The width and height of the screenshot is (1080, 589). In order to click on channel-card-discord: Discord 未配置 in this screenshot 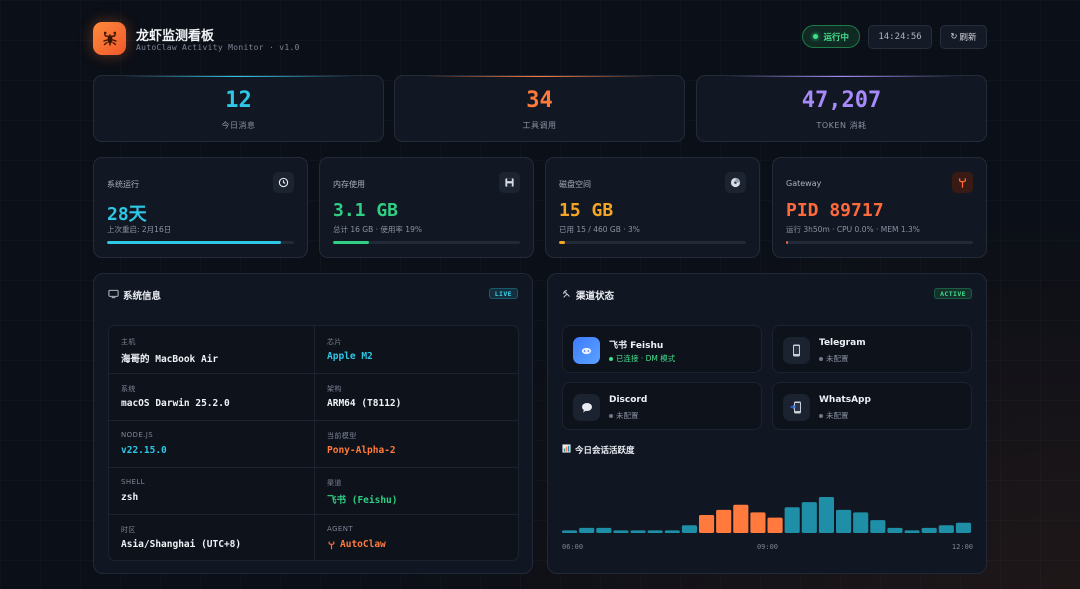, I will do `click(662, 406)`.